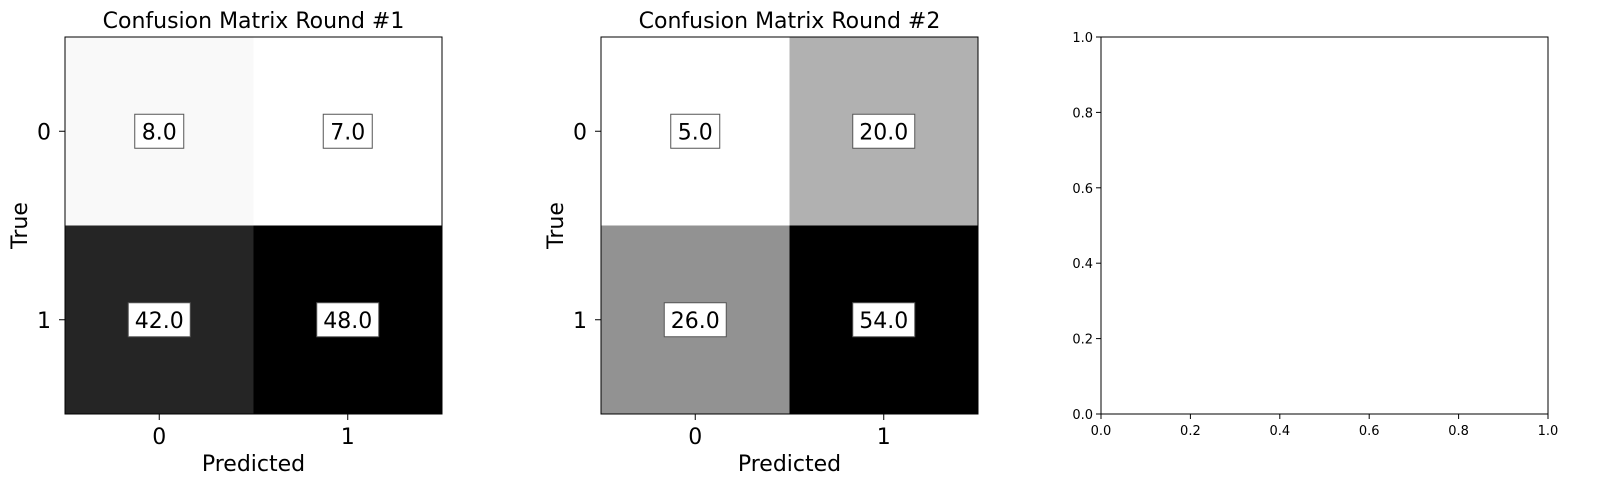  Describe the element at coordinates (1082, 189) in the screenshot. I see `y-tick-label: 0.6` at that location.